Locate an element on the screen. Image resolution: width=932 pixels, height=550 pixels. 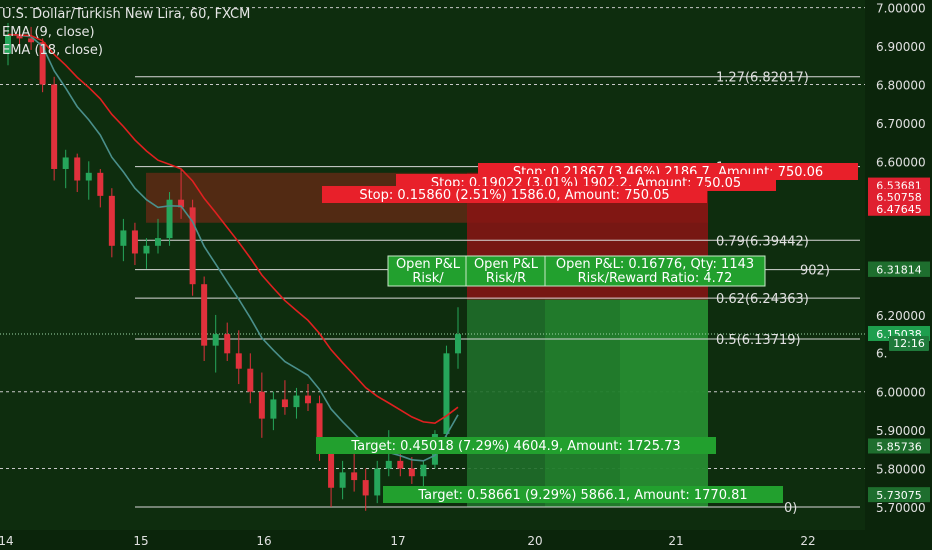
open-pnl-label-2-line2: Risk/R is located at coordinates (506, 278).